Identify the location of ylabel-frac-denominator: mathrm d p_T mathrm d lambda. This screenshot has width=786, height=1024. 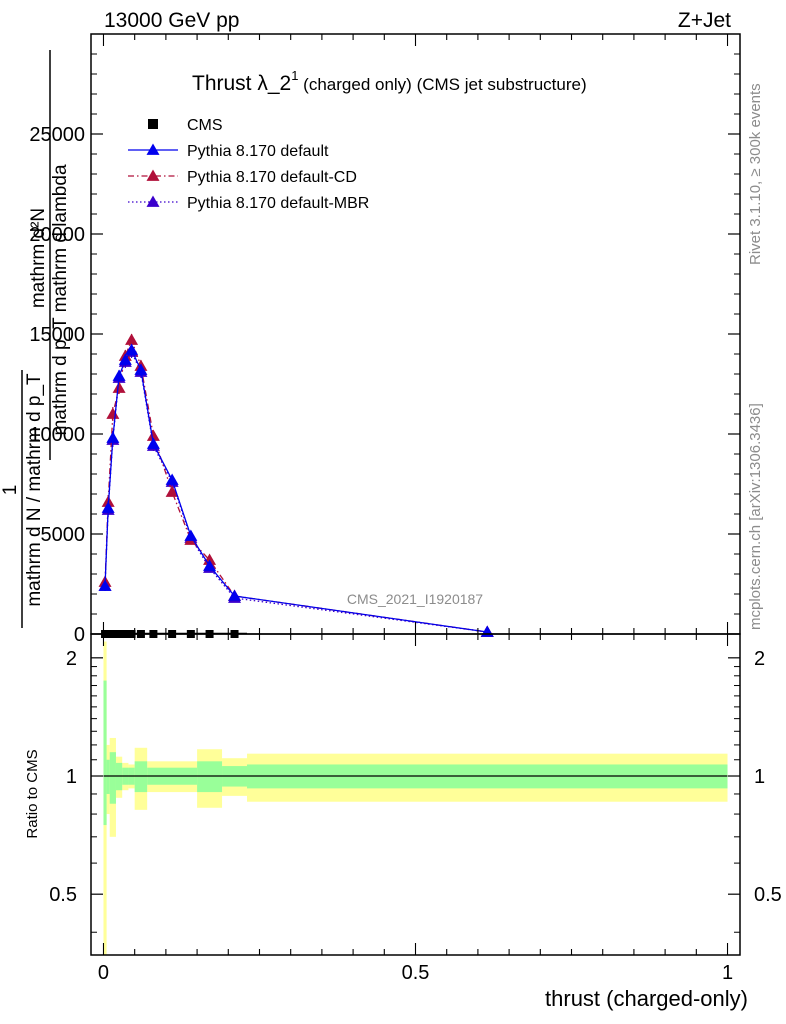
(60, 299).